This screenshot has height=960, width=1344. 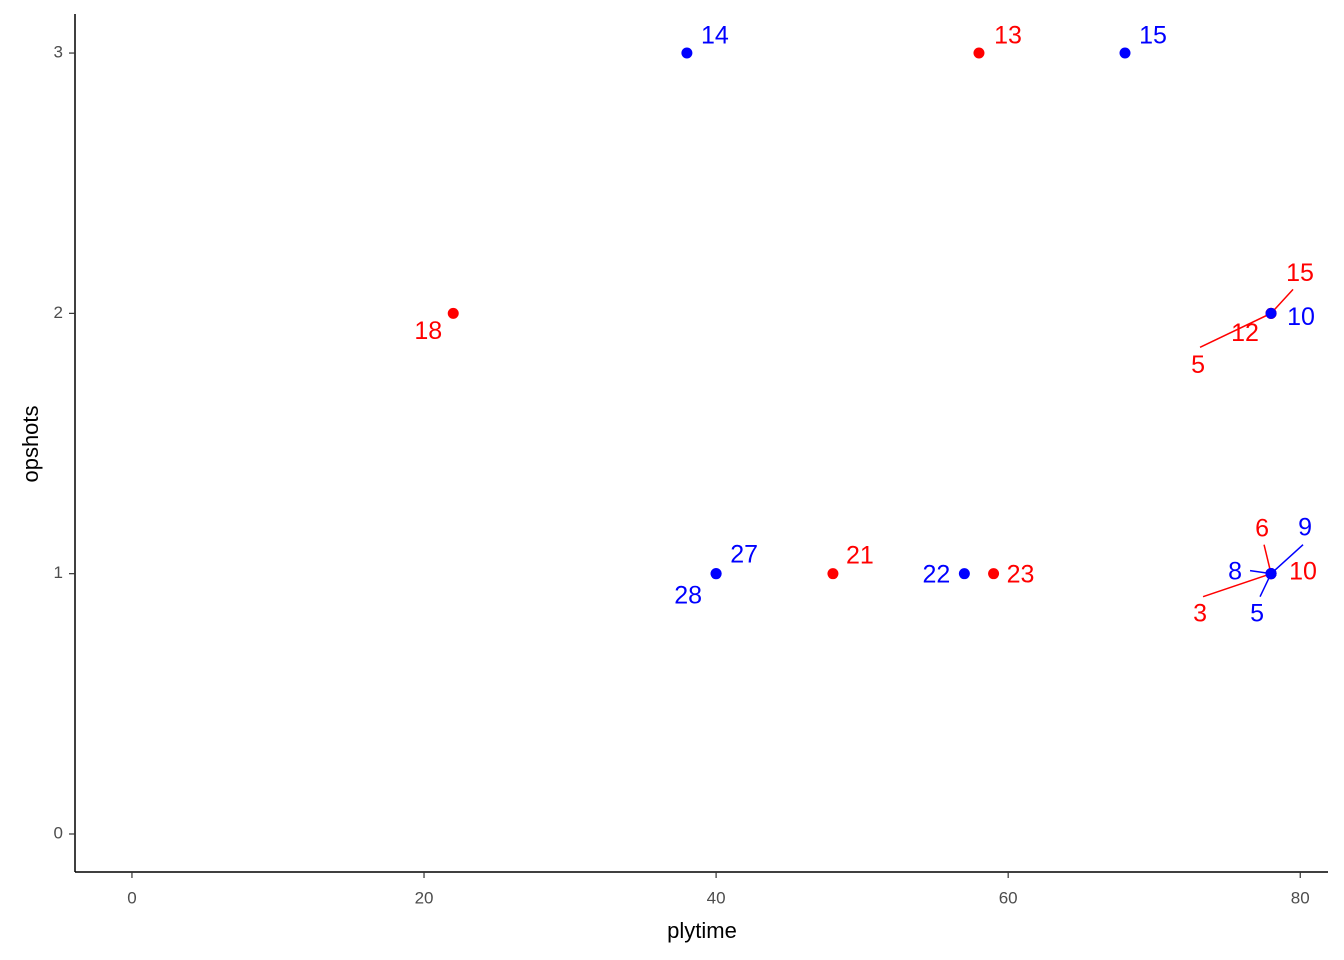 What do you see at coordinates (58, 572) in the screenshot?
I see `y-tick-label: 1` at bounding box center [58, 572].